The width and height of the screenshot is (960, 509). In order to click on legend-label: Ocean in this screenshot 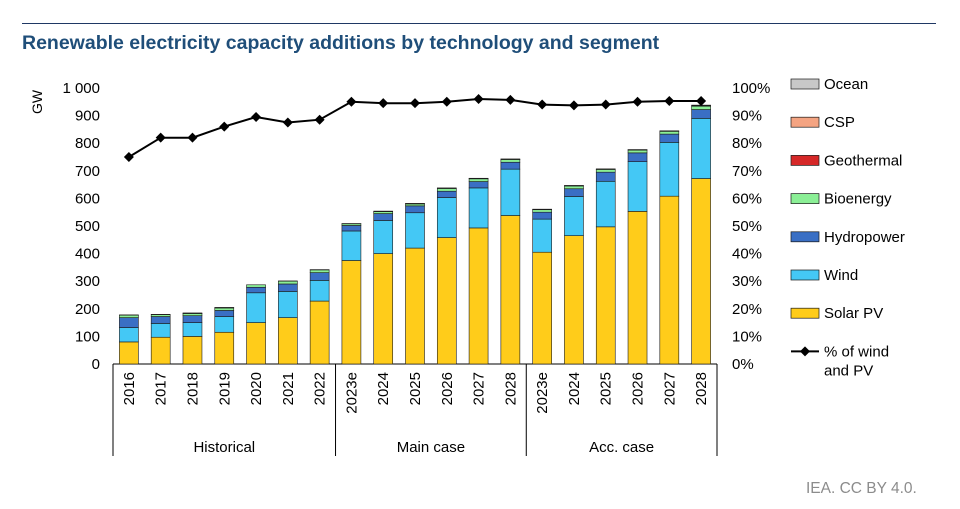, I will do `click(846, 84)`.